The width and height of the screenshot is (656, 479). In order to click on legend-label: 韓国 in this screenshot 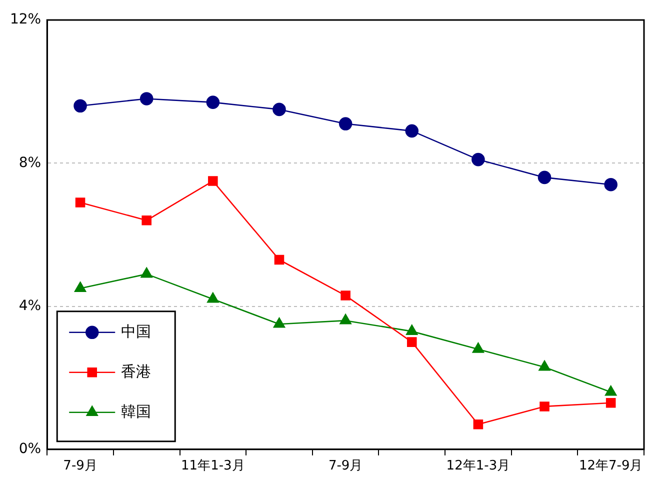, I will do `click(136, 411)`.